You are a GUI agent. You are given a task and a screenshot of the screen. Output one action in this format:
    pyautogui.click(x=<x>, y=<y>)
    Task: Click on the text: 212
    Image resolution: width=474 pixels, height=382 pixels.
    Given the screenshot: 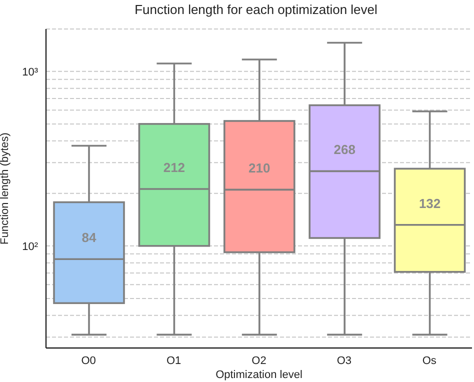 What is the action you would take?
    pyautogui.click(x=174, y=167)
    